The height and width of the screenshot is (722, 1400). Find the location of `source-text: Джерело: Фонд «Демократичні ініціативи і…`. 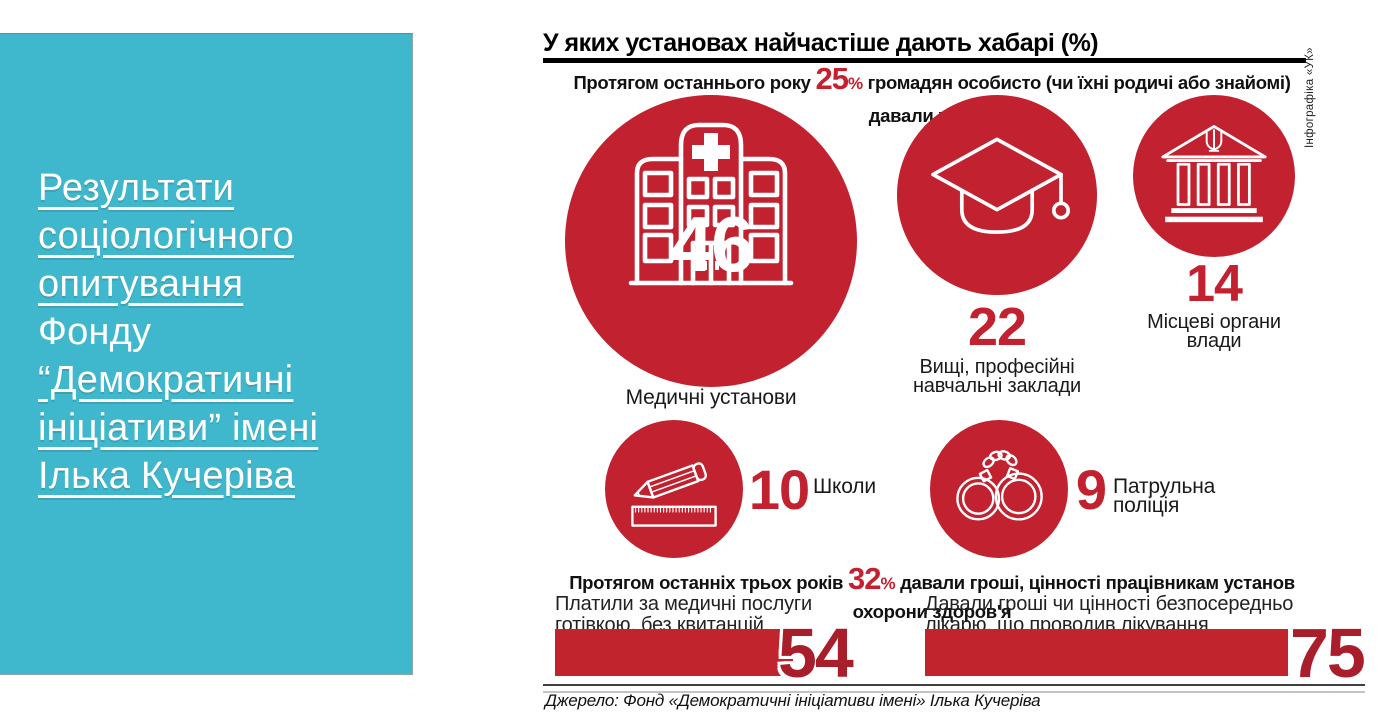

source-text: Джерело: Фонд «Демократичні ініціативи і… is located at coordinates (793, 700).